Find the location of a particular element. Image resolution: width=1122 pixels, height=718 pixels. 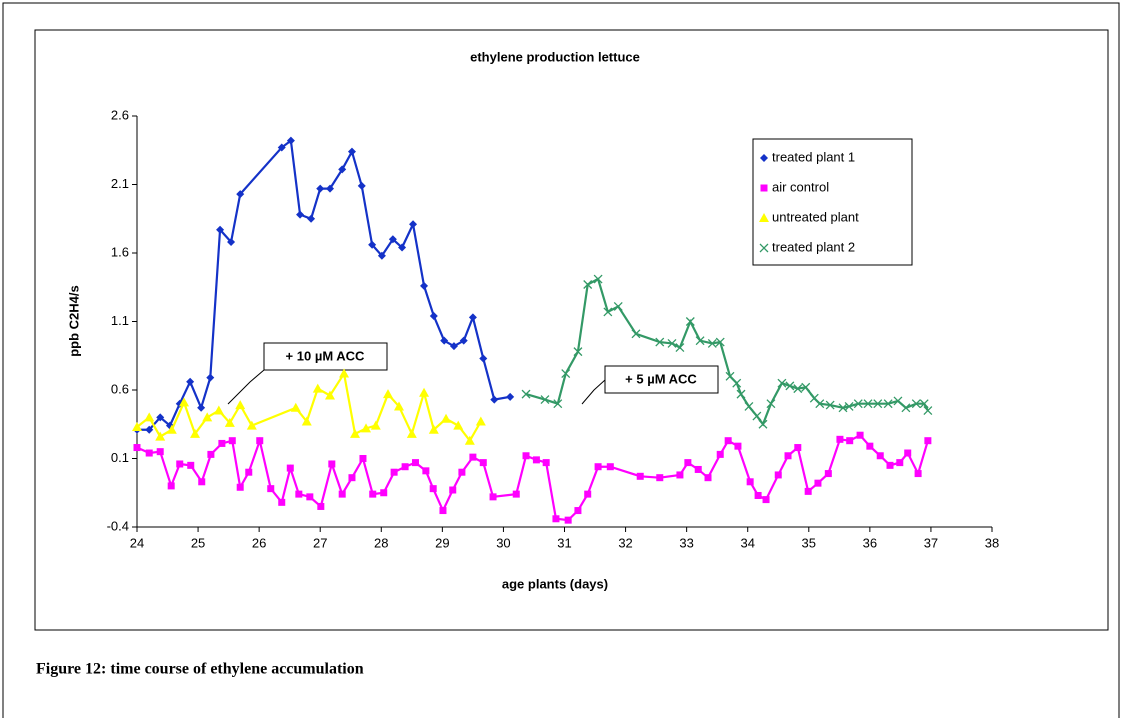

x-tick-label: 31 is located at coordinates (564, 542).